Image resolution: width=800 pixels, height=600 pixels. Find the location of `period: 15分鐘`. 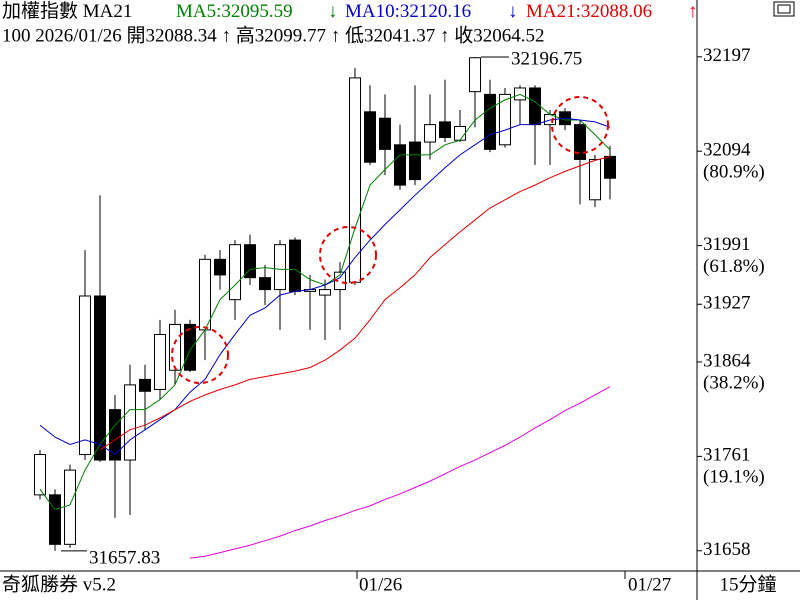

period: 15分鐘 is located at coordinates (747, 584).